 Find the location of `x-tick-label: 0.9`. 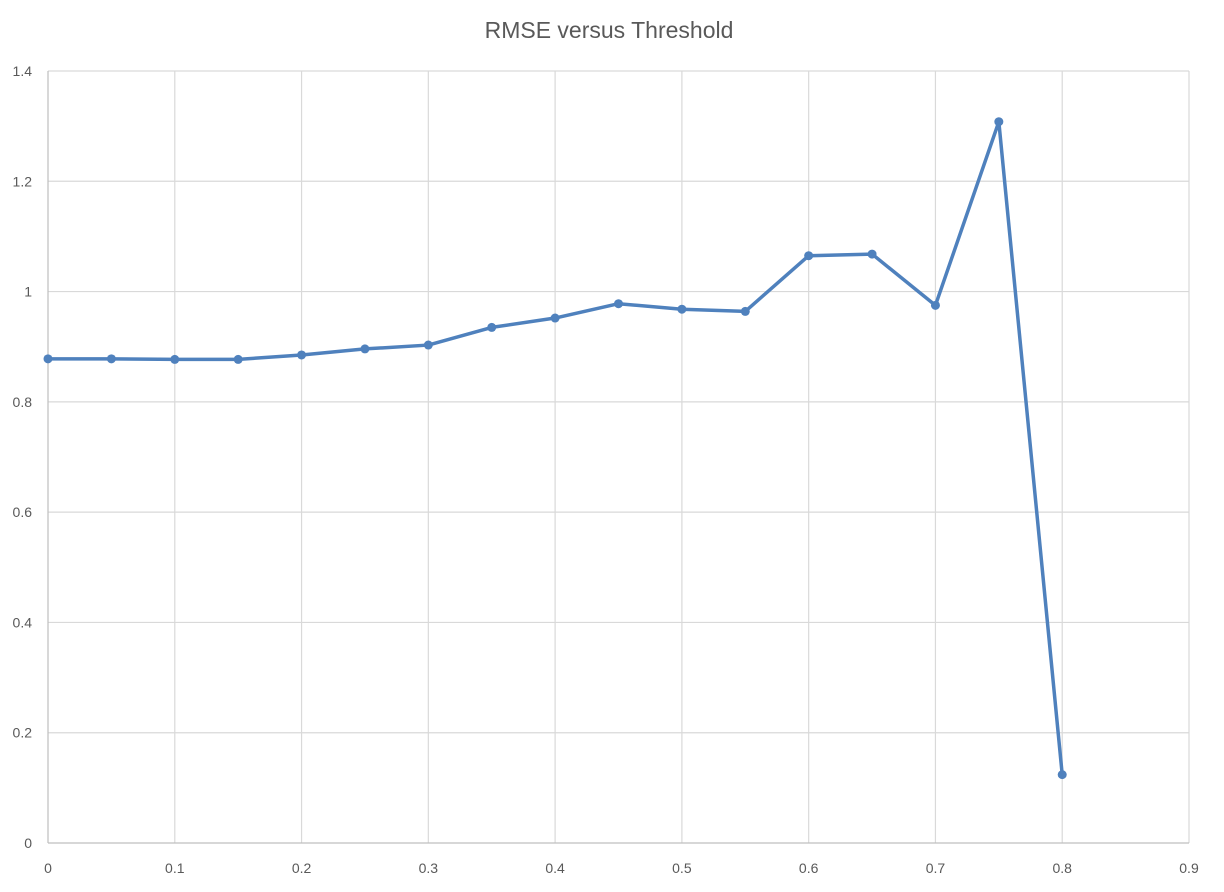

x-tick-label: 0.9 is located at coordinates (1189, 868).